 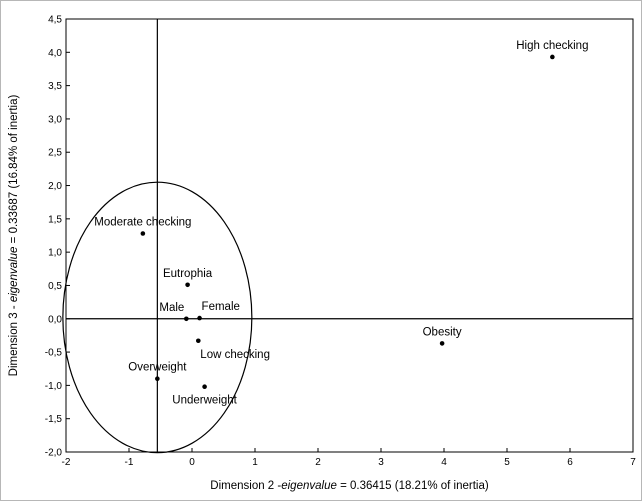 I want to click on point-label: Male, so click(x=171, y=308).